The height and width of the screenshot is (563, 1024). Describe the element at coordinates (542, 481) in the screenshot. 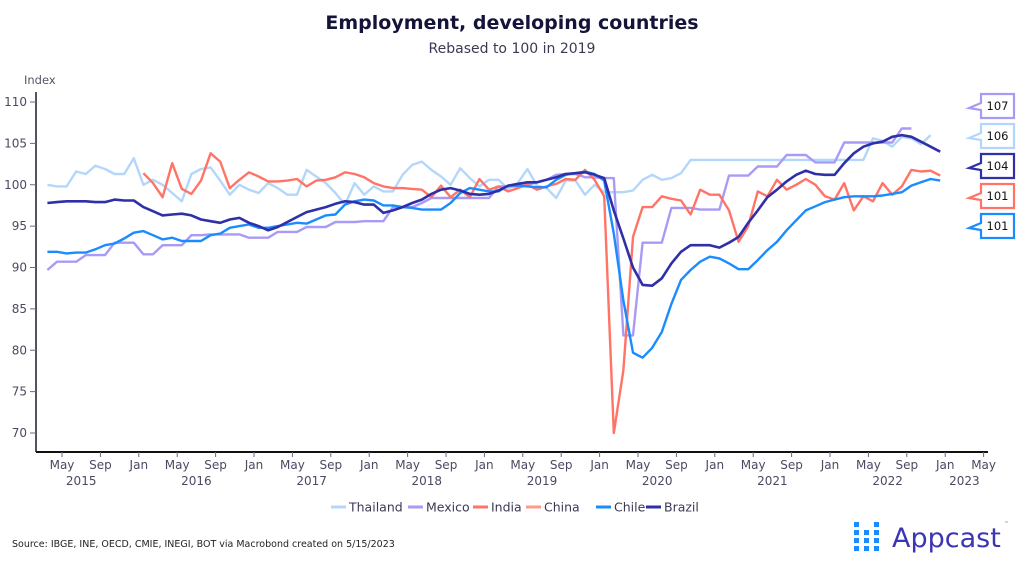

I see `x-year-label: 2019` at that location.